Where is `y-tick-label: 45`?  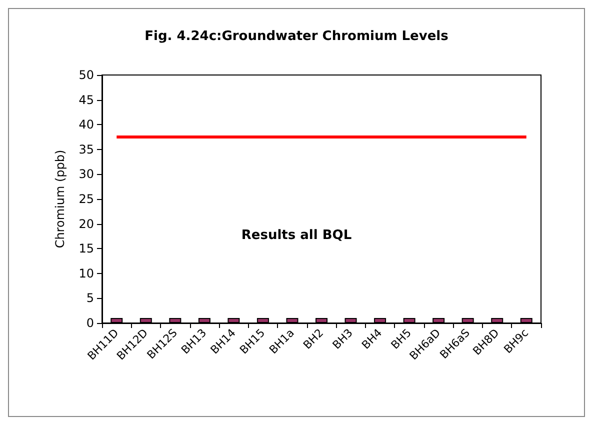 y-tick-label: 45 is located at coordinates (86, 99).